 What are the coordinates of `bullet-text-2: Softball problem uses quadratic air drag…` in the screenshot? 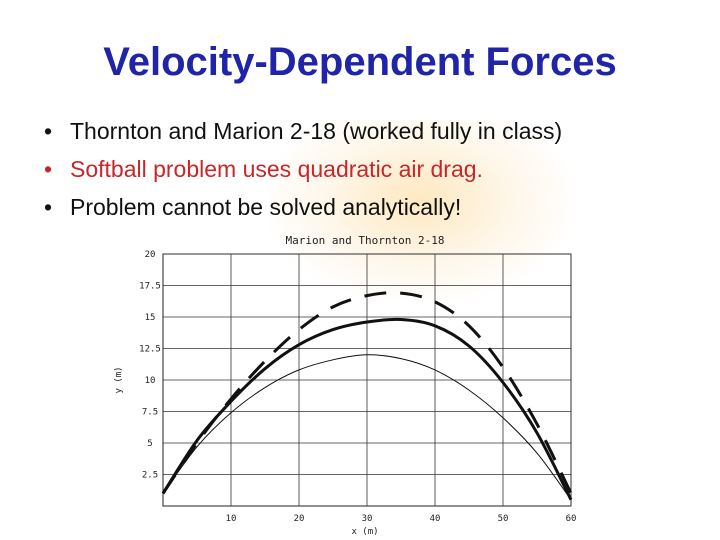 It's located at (276, 169).